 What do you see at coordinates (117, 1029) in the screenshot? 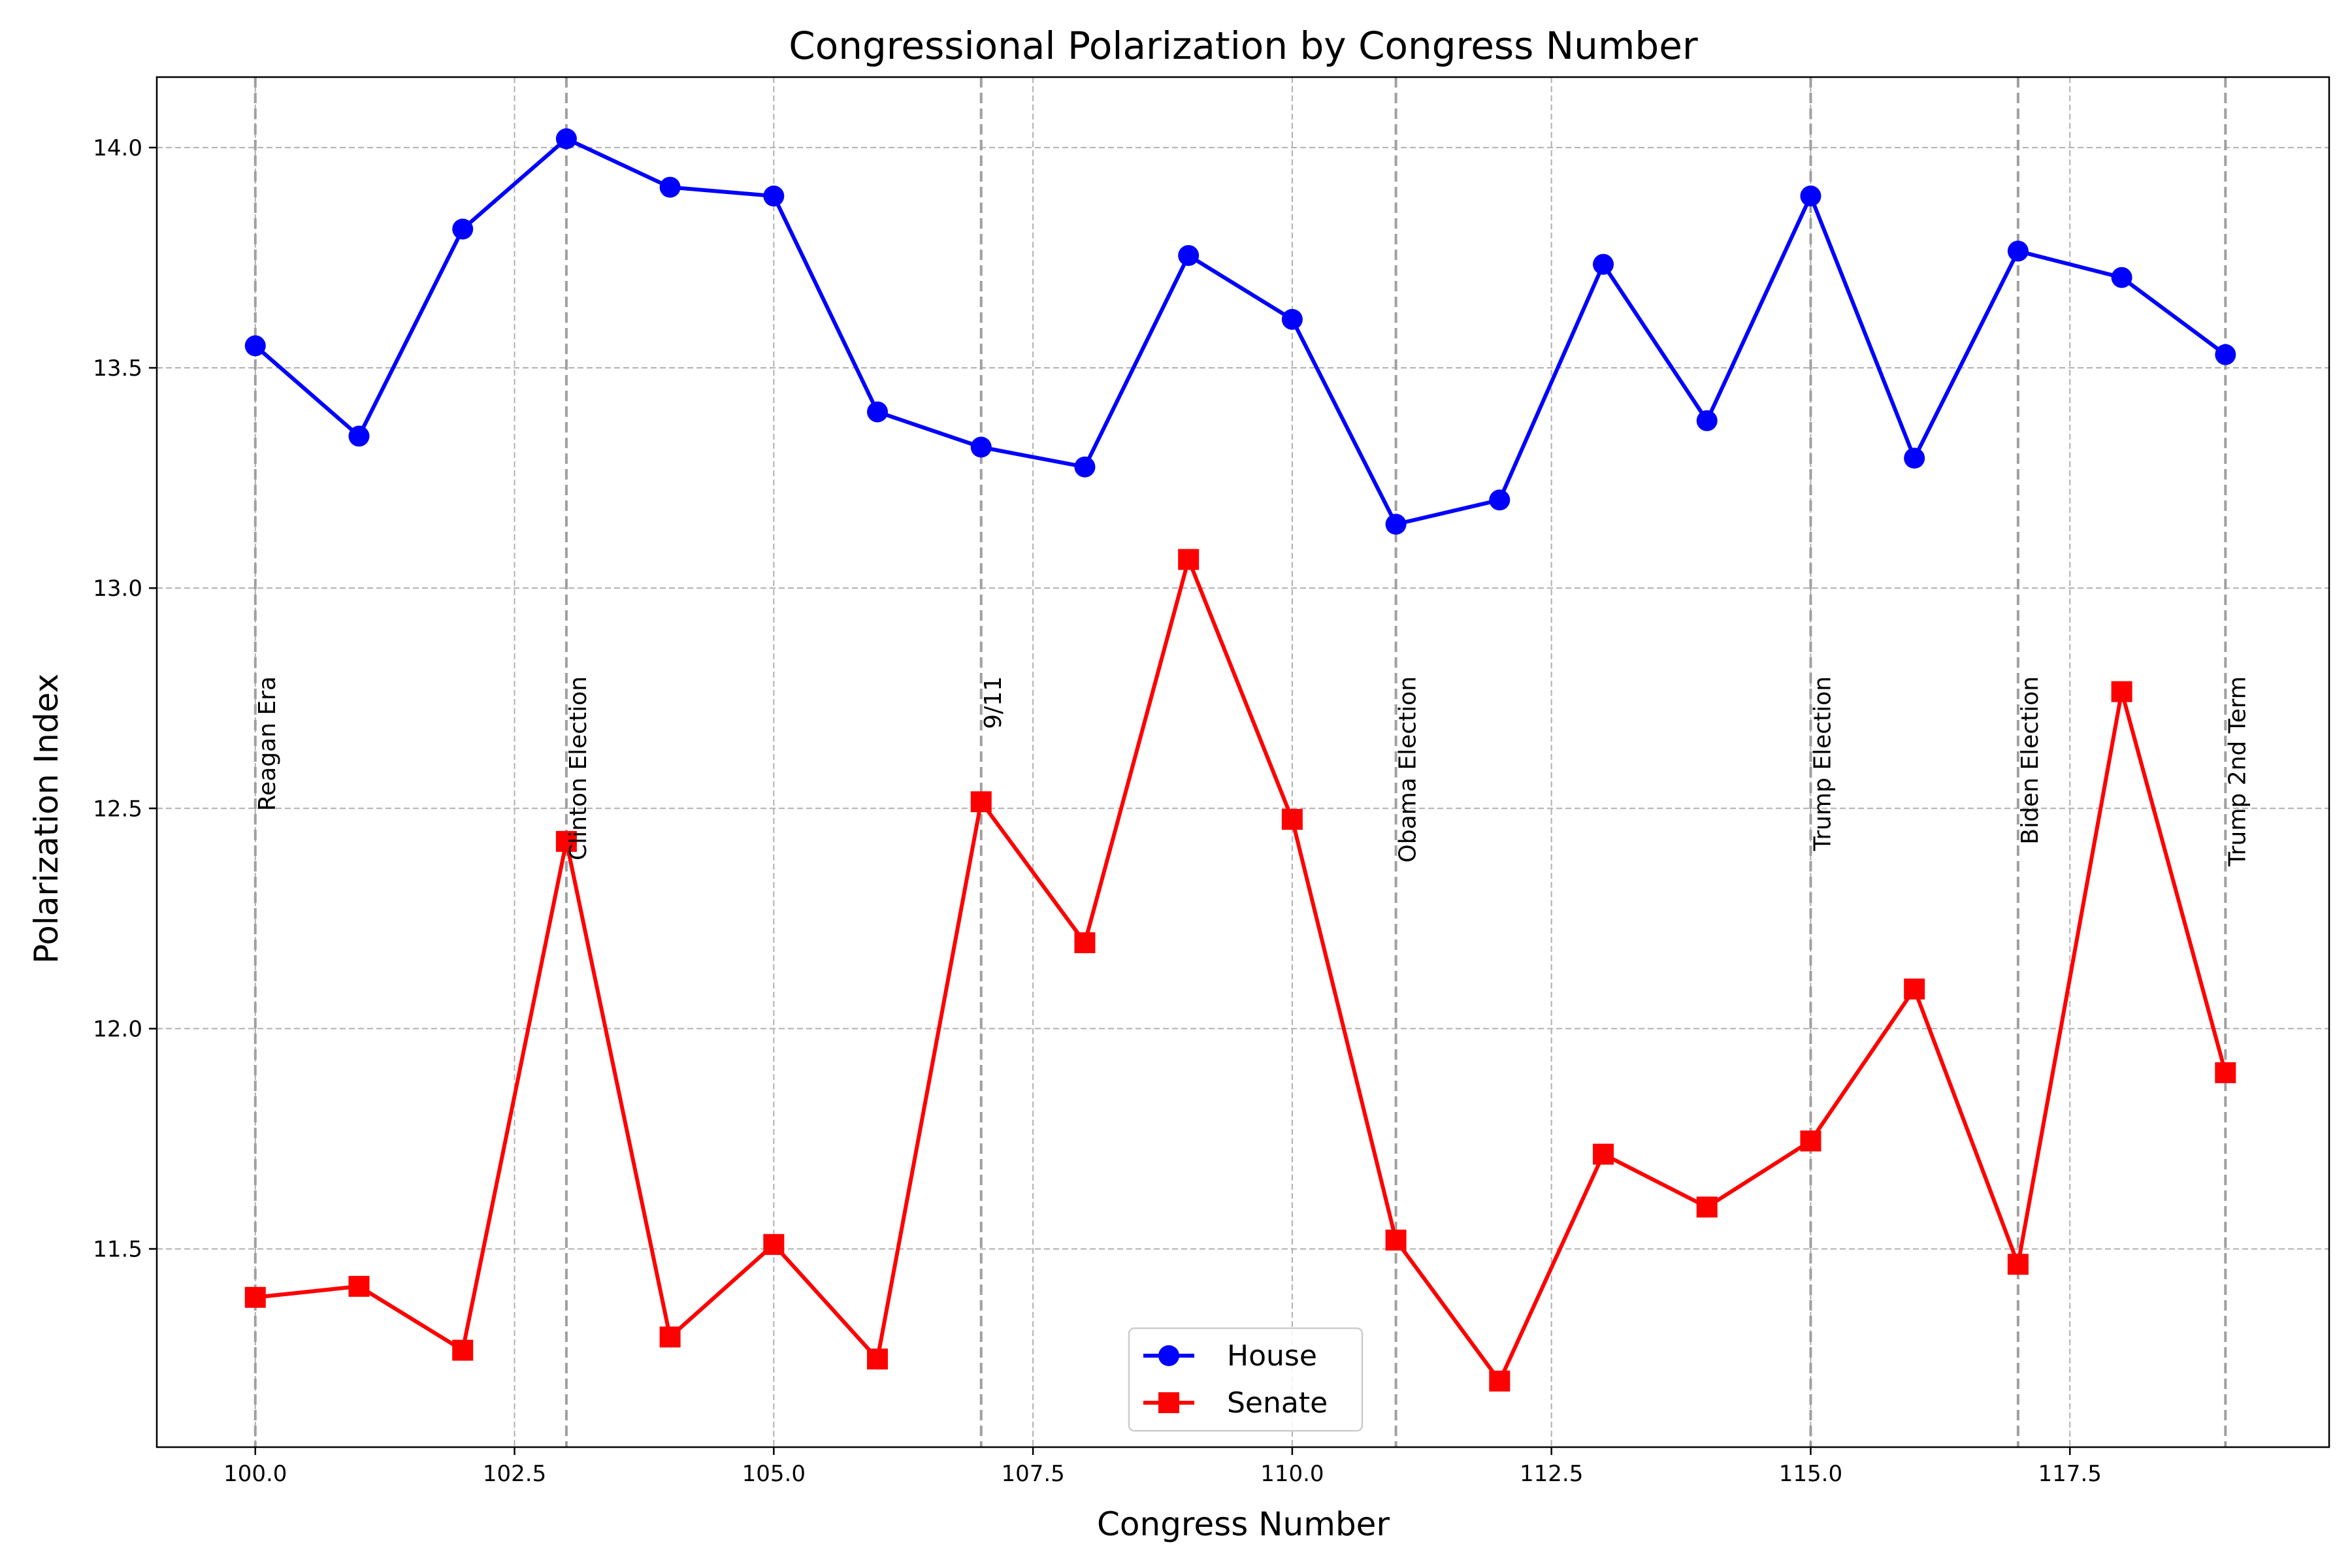
I see `y-tick-label: 12.0` at bounding box center [117, 1029].